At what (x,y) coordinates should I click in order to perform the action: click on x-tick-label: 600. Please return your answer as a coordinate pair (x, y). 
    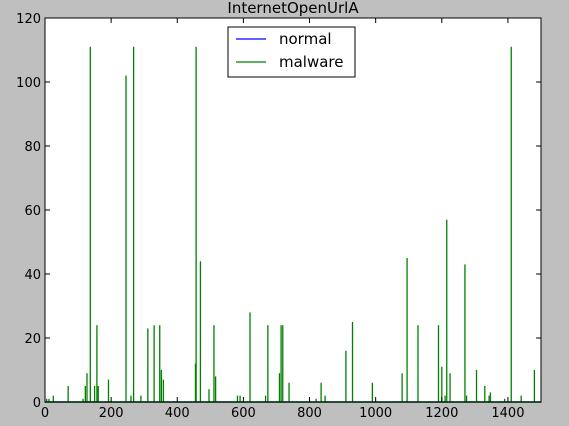
    Looking at the image, I should click on (243, 413).